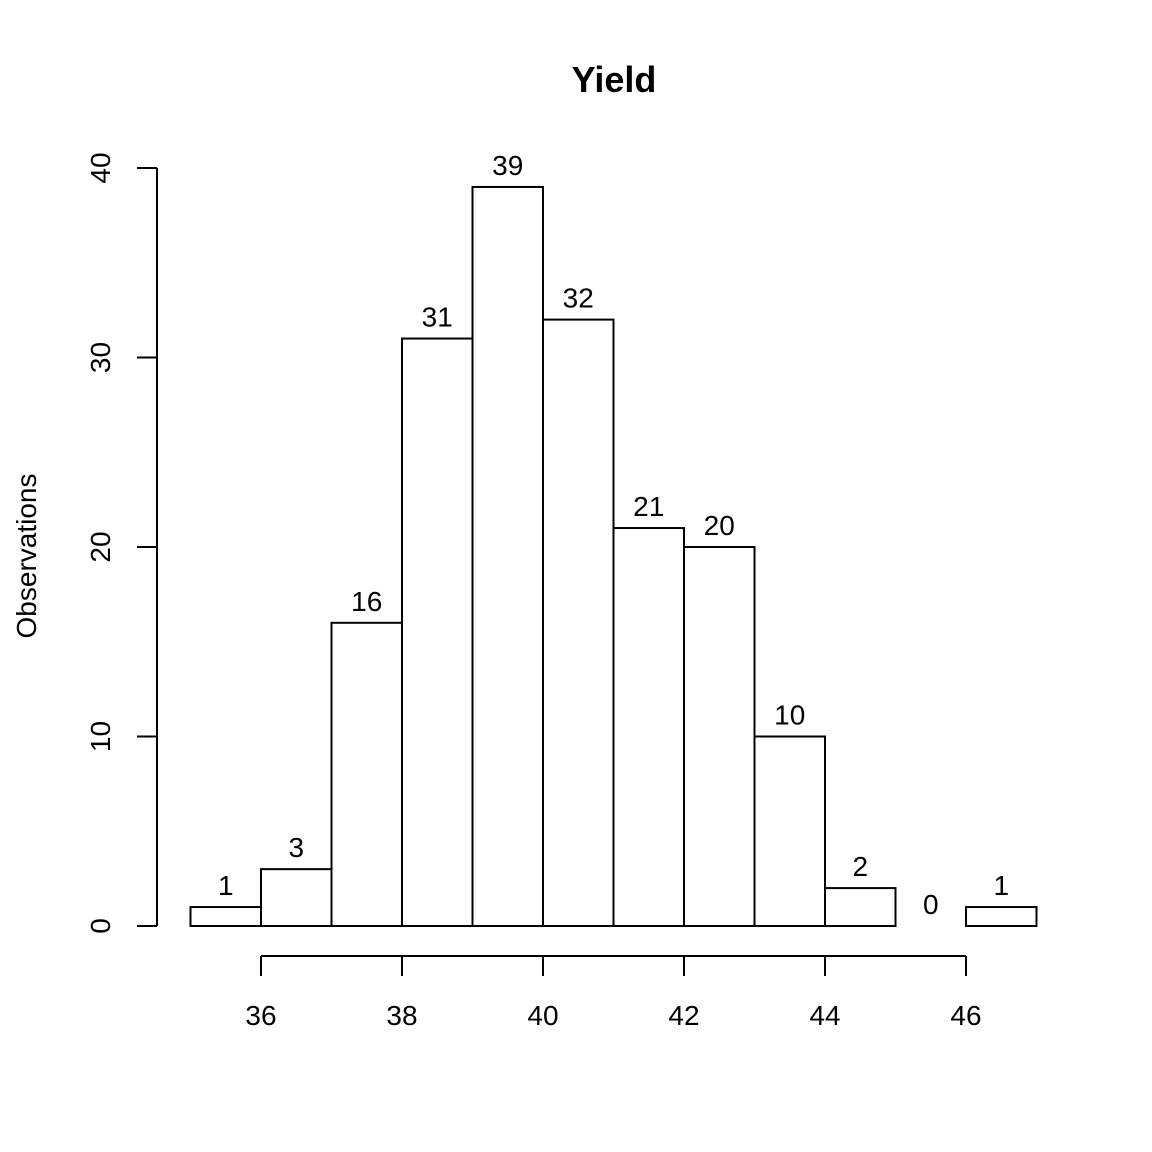 The image size is (1152, 1152). I want to click on bar-data-label: 39, so click(507, 165).